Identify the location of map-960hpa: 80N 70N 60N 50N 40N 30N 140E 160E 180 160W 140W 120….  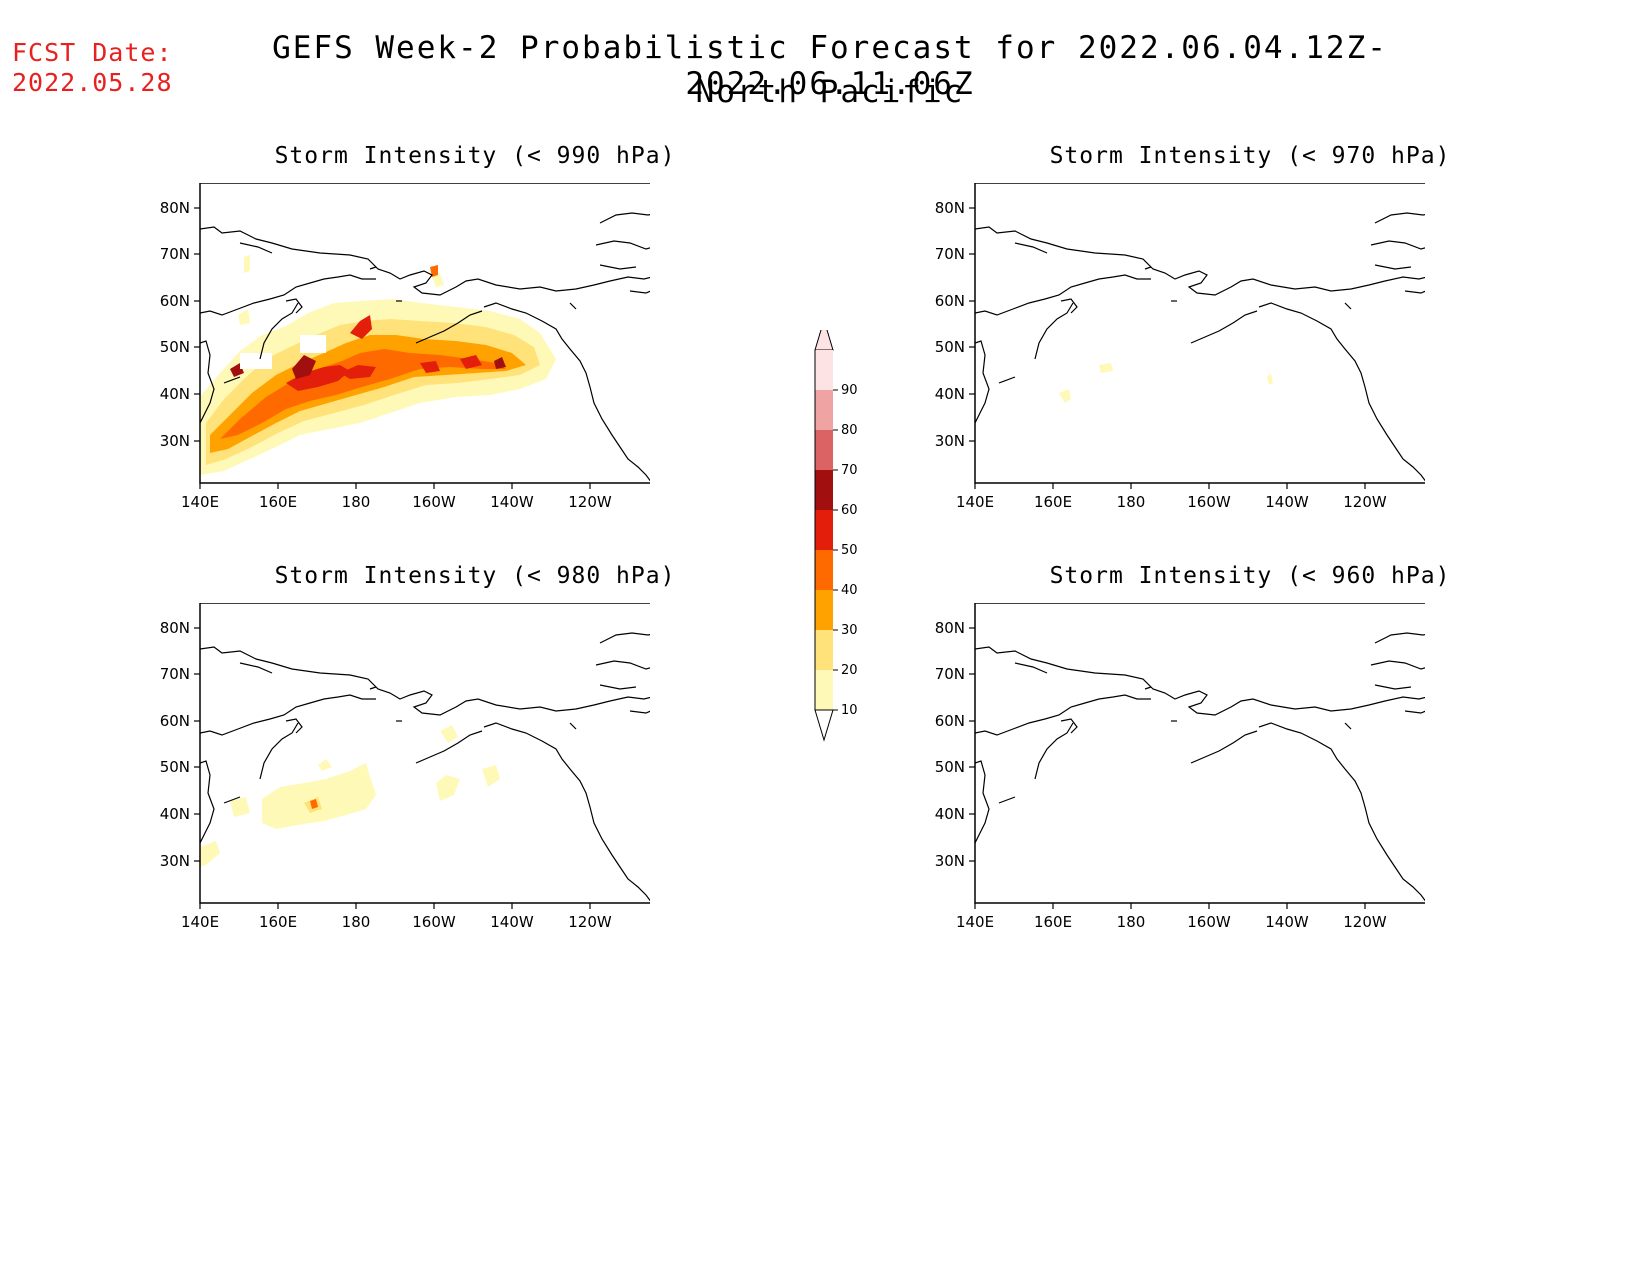
(1170, 768).